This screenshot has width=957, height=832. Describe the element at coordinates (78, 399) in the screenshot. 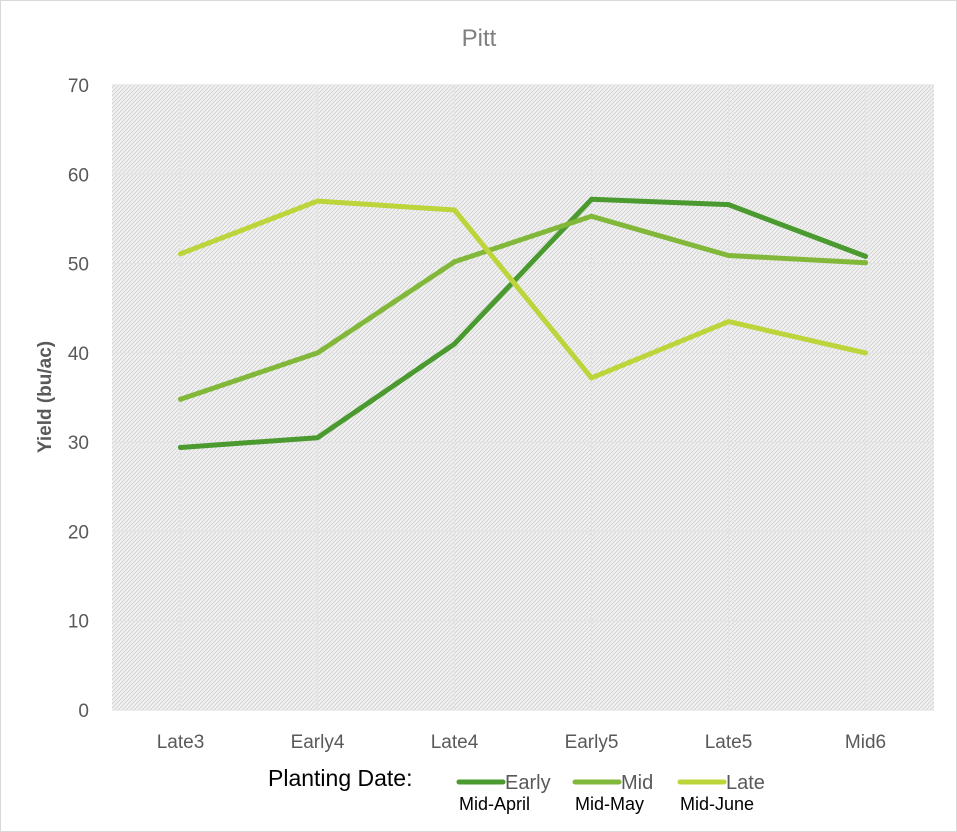

I see `y-axis-tick-labels: 0 10 20 30 40 50 60 70` at that location.